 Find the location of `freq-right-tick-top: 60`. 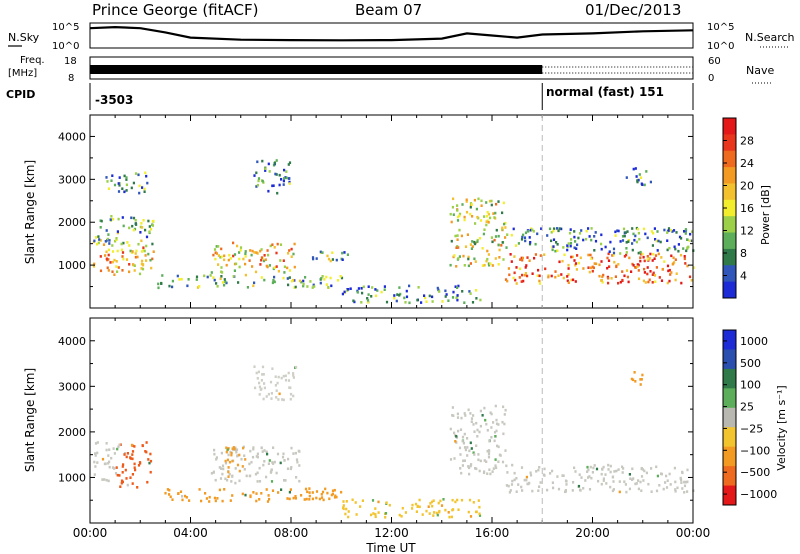

freq-right-tick-top: 60 is located at coordinates (714, 61).